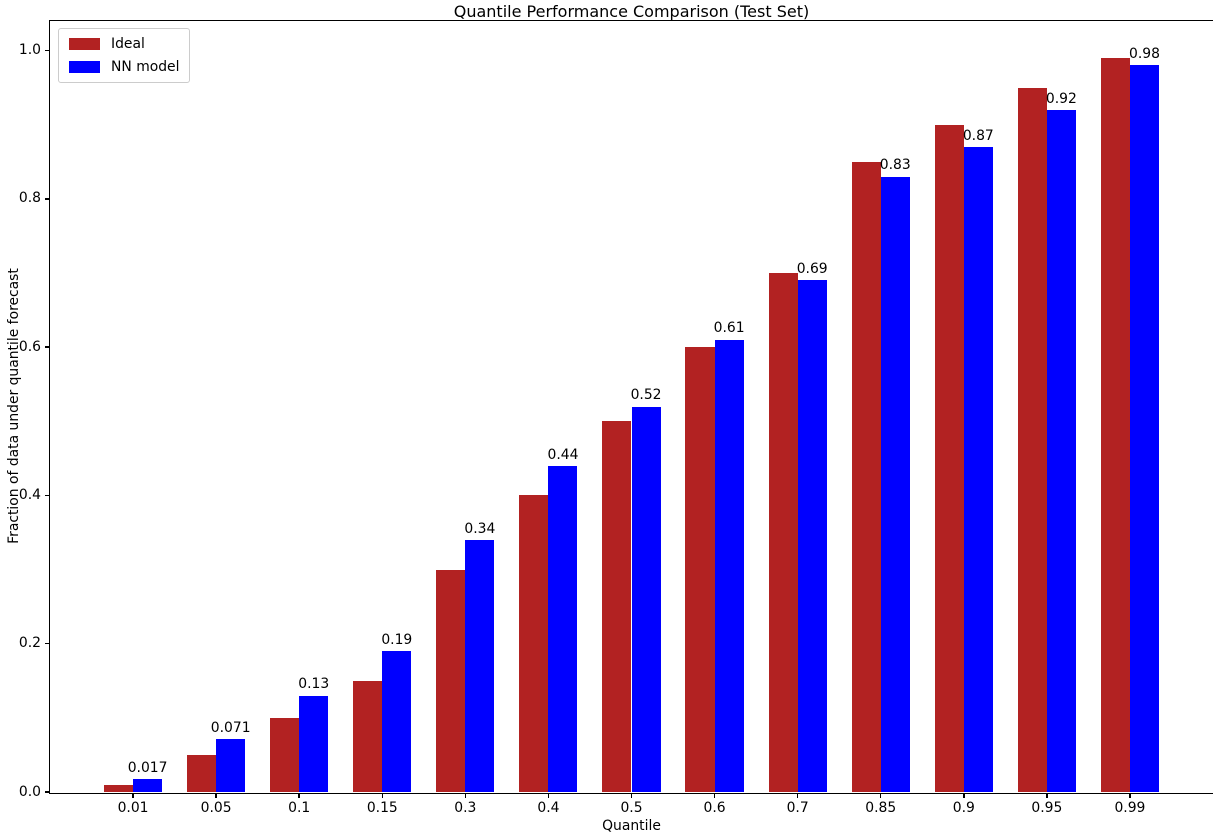  Describe the element at coordinates (124, 56) in the screenshot. I see `legend: Ideal NN model` at that location.